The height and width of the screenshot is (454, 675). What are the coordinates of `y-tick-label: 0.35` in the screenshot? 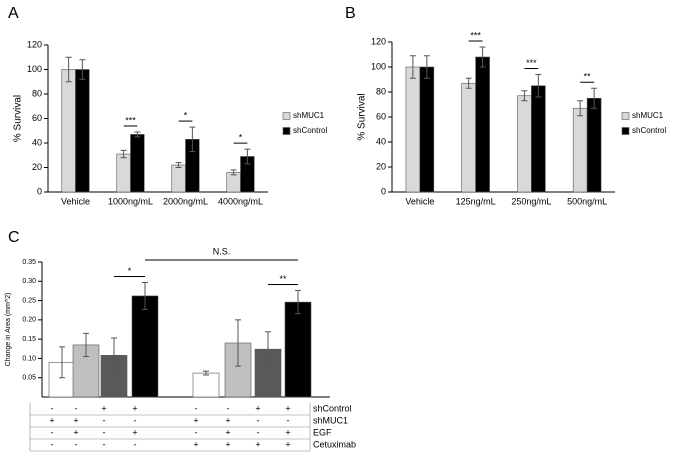 It's located at (29, 262).